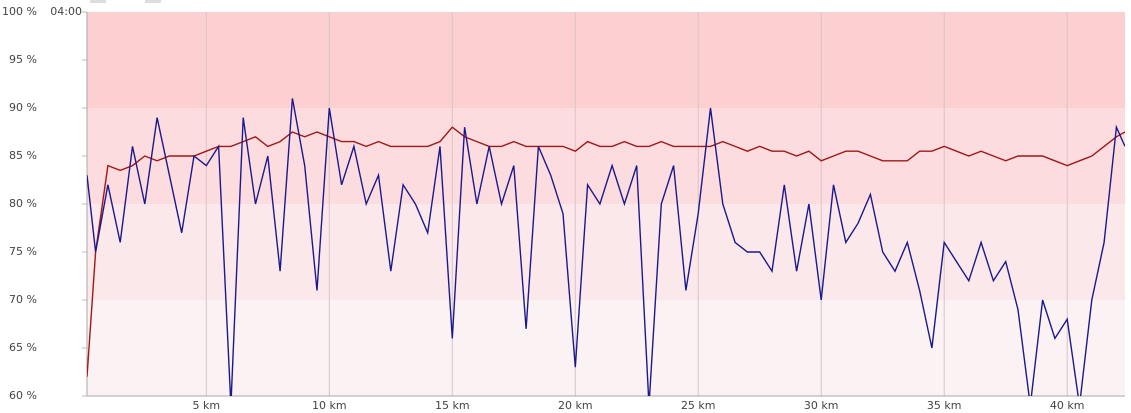  I want to click on y-tick-label: 65 %, so click(23, 347).